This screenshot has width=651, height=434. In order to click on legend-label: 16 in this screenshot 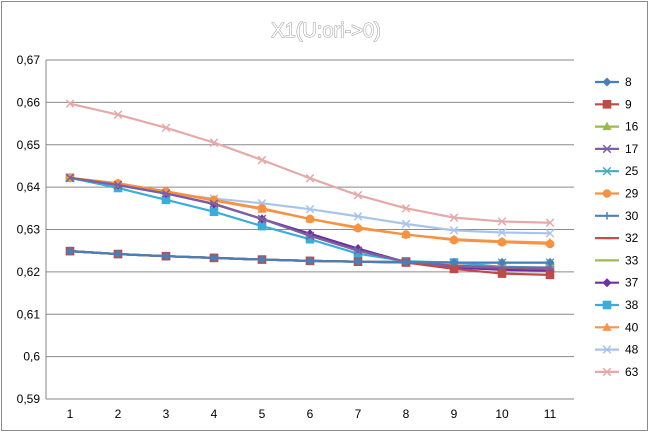, I will do `click(632, 127)`.